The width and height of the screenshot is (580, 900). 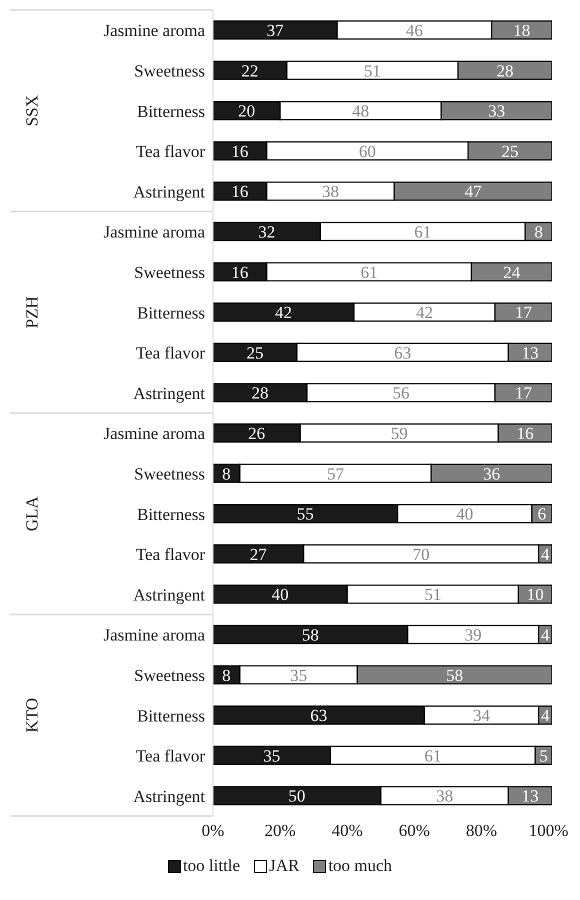 I want to click on data-label: 27, so click(x=259, y=554).